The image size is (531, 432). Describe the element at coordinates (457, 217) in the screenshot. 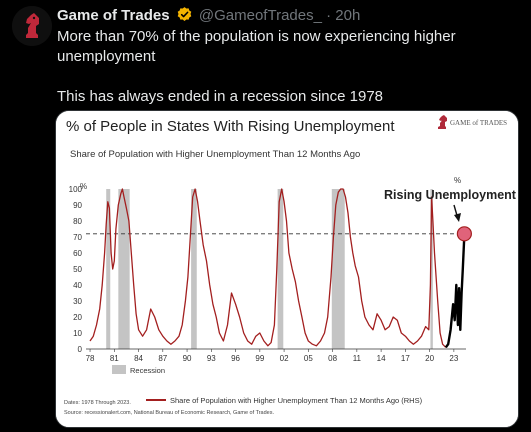

I see `annotation-arrow-head` at that location.